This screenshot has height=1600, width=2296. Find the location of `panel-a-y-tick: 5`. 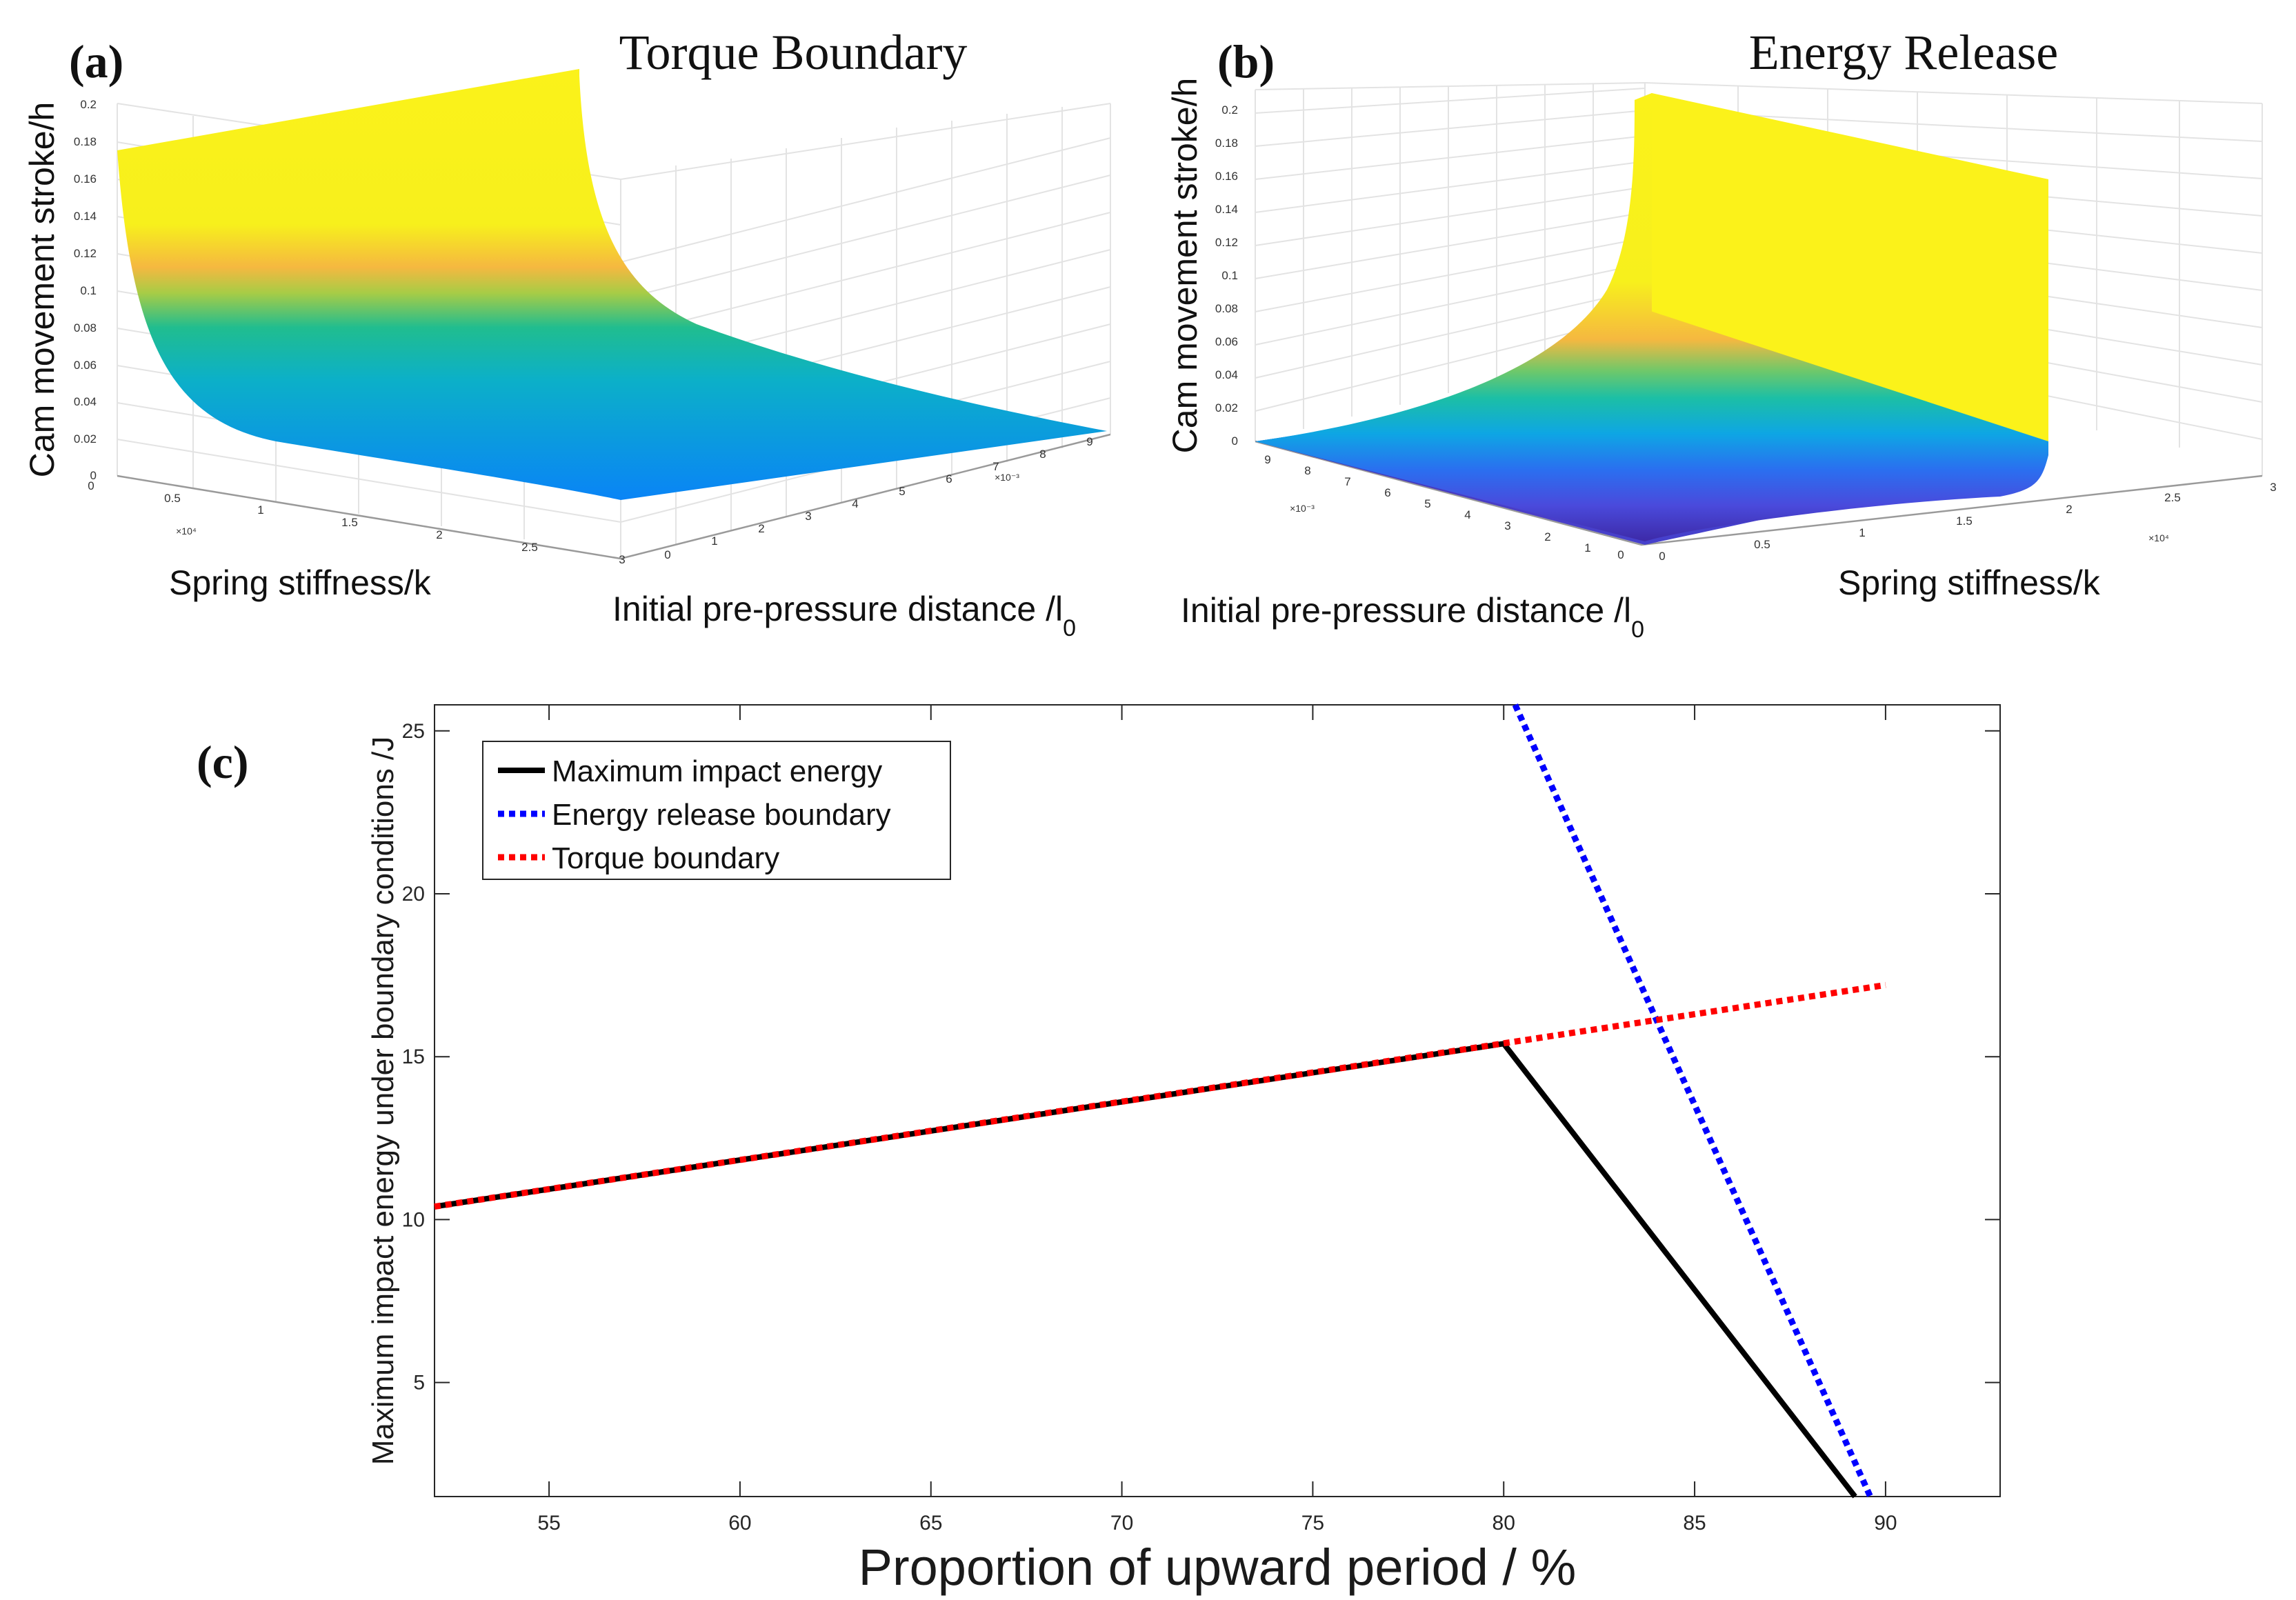

panel-a-y-tick: 5 is located at coordinates (902, 491).